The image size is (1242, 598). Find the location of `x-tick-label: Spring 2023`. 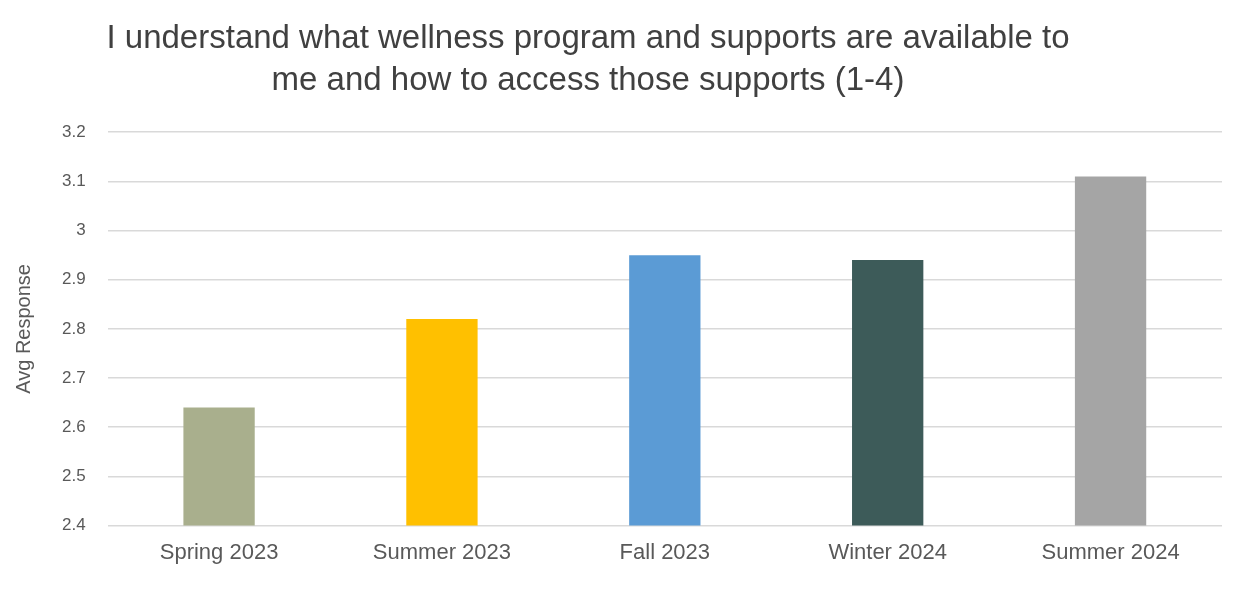

x-tick-label: Spring 2023 is located at coordinates (219, 551).